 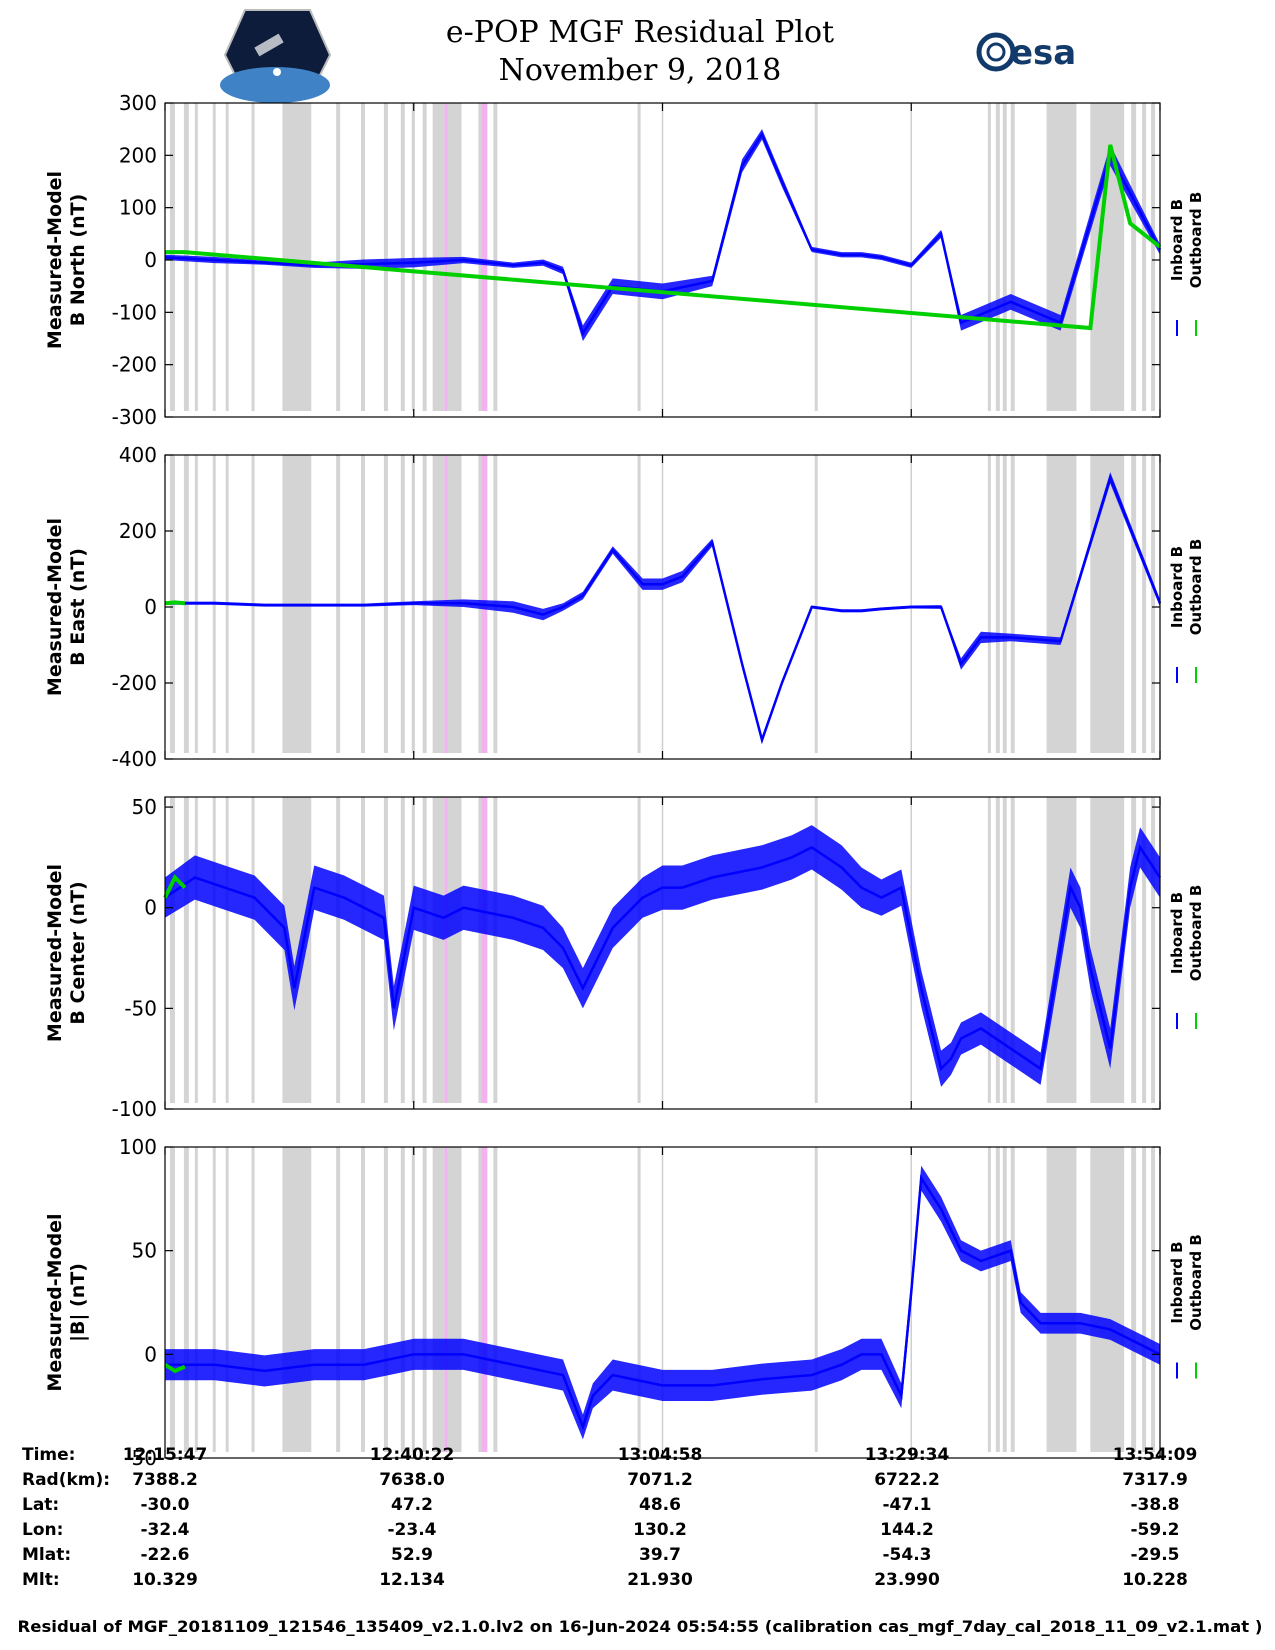 What do you see at coordinates (640, 70) in the screenshot?
I see `plot-date: November 9, 2018` at bounding box center [640, 70].